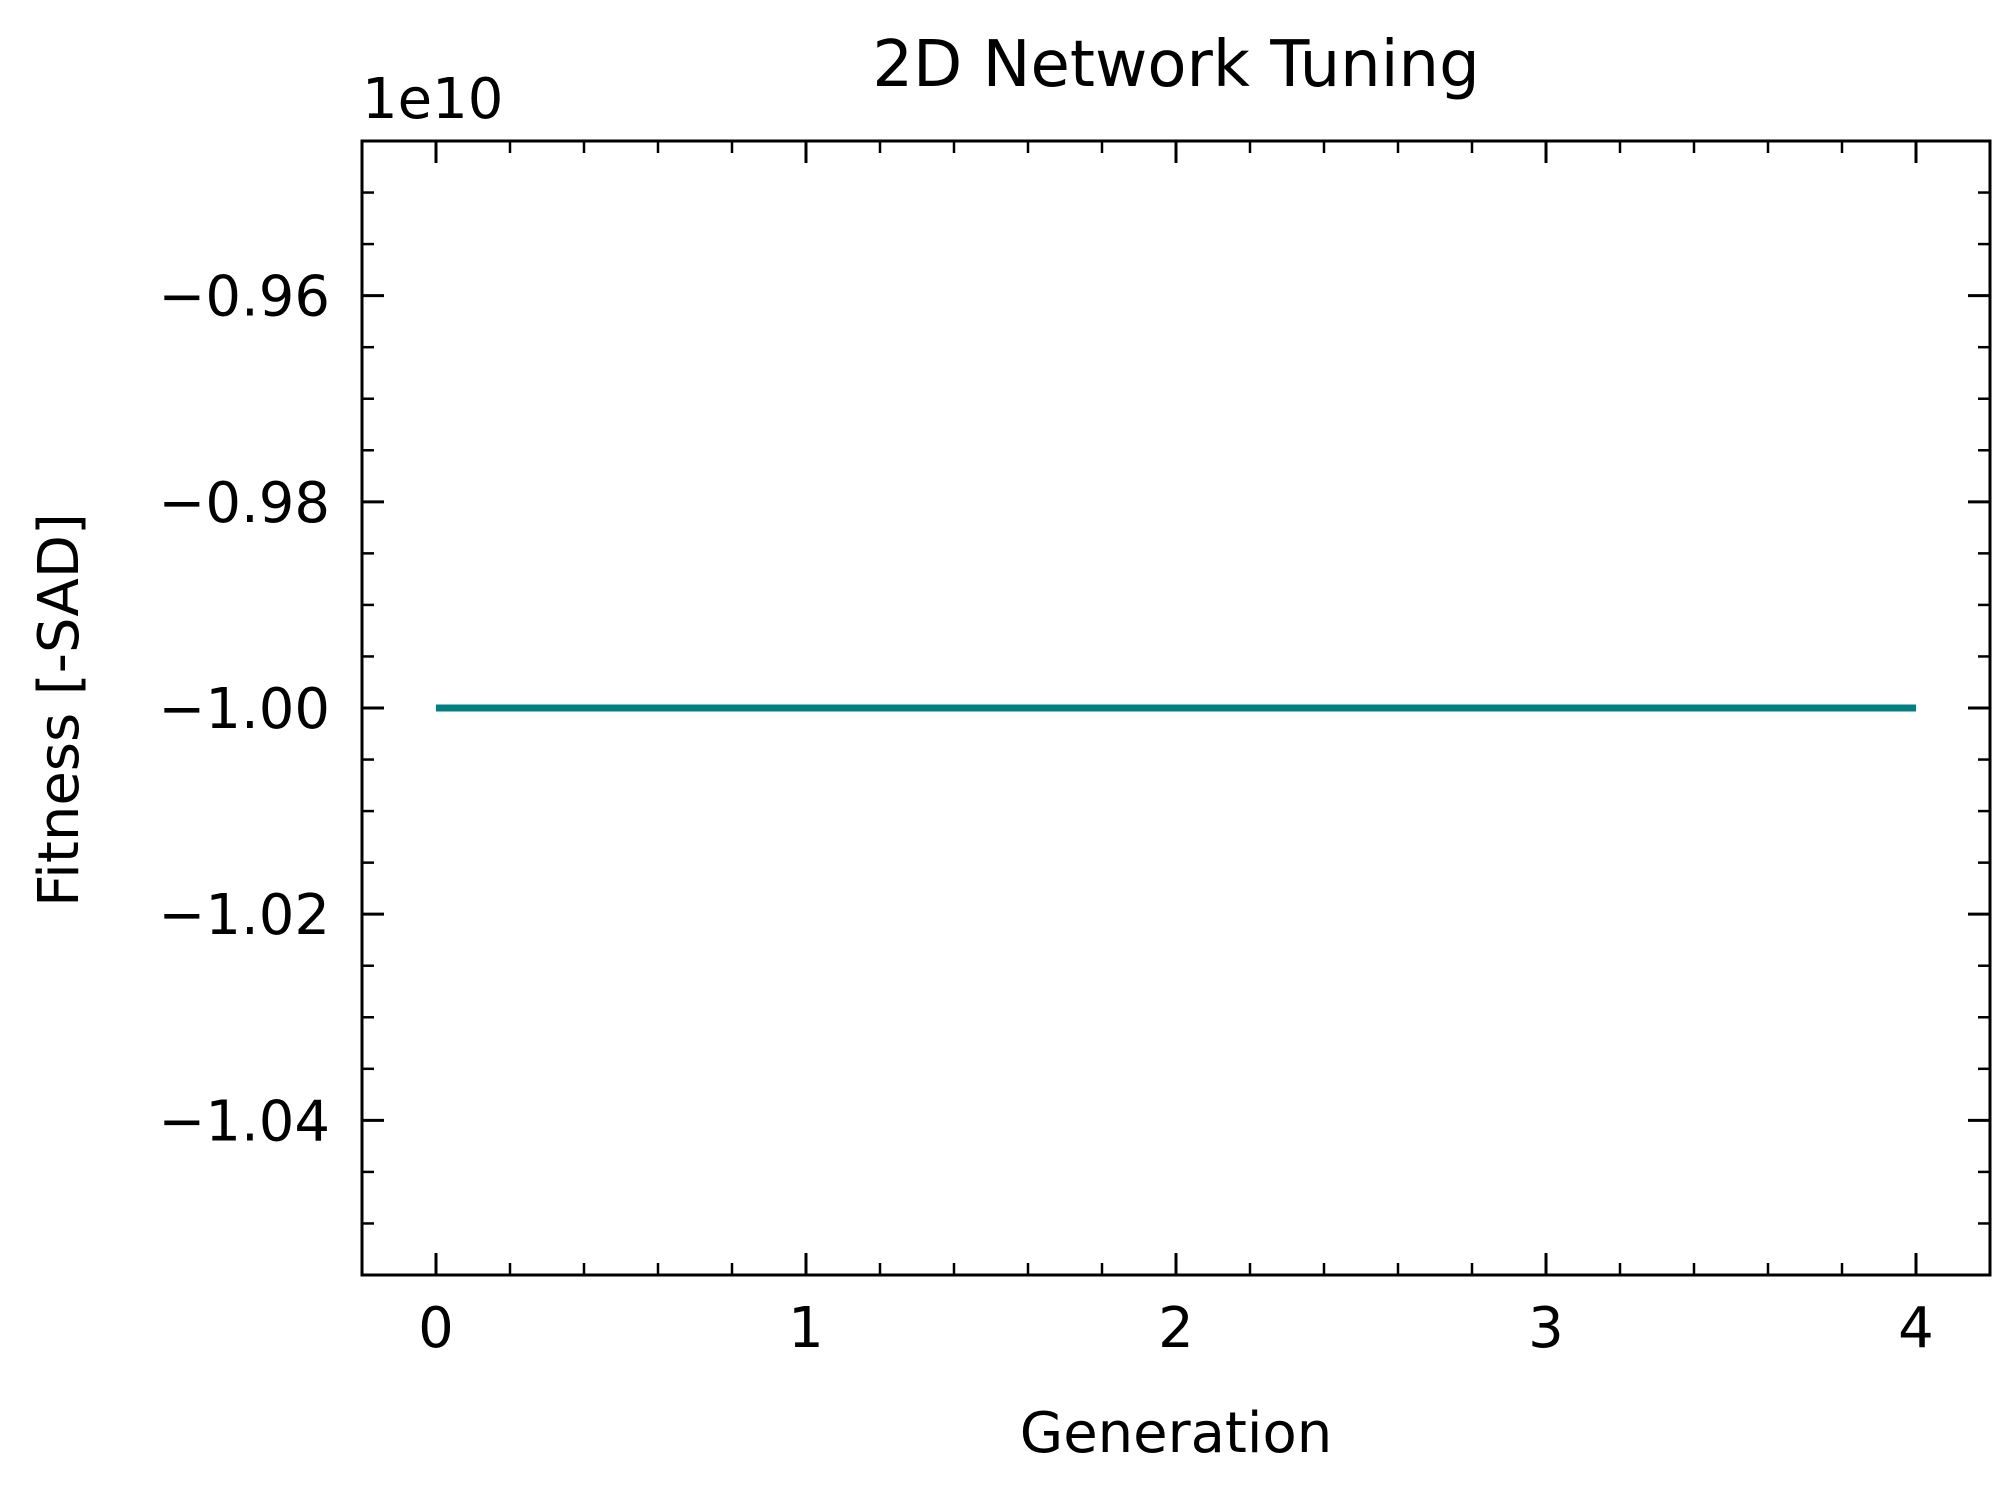  I want to click on y-tick-label: −1.00, so click(244, 709).